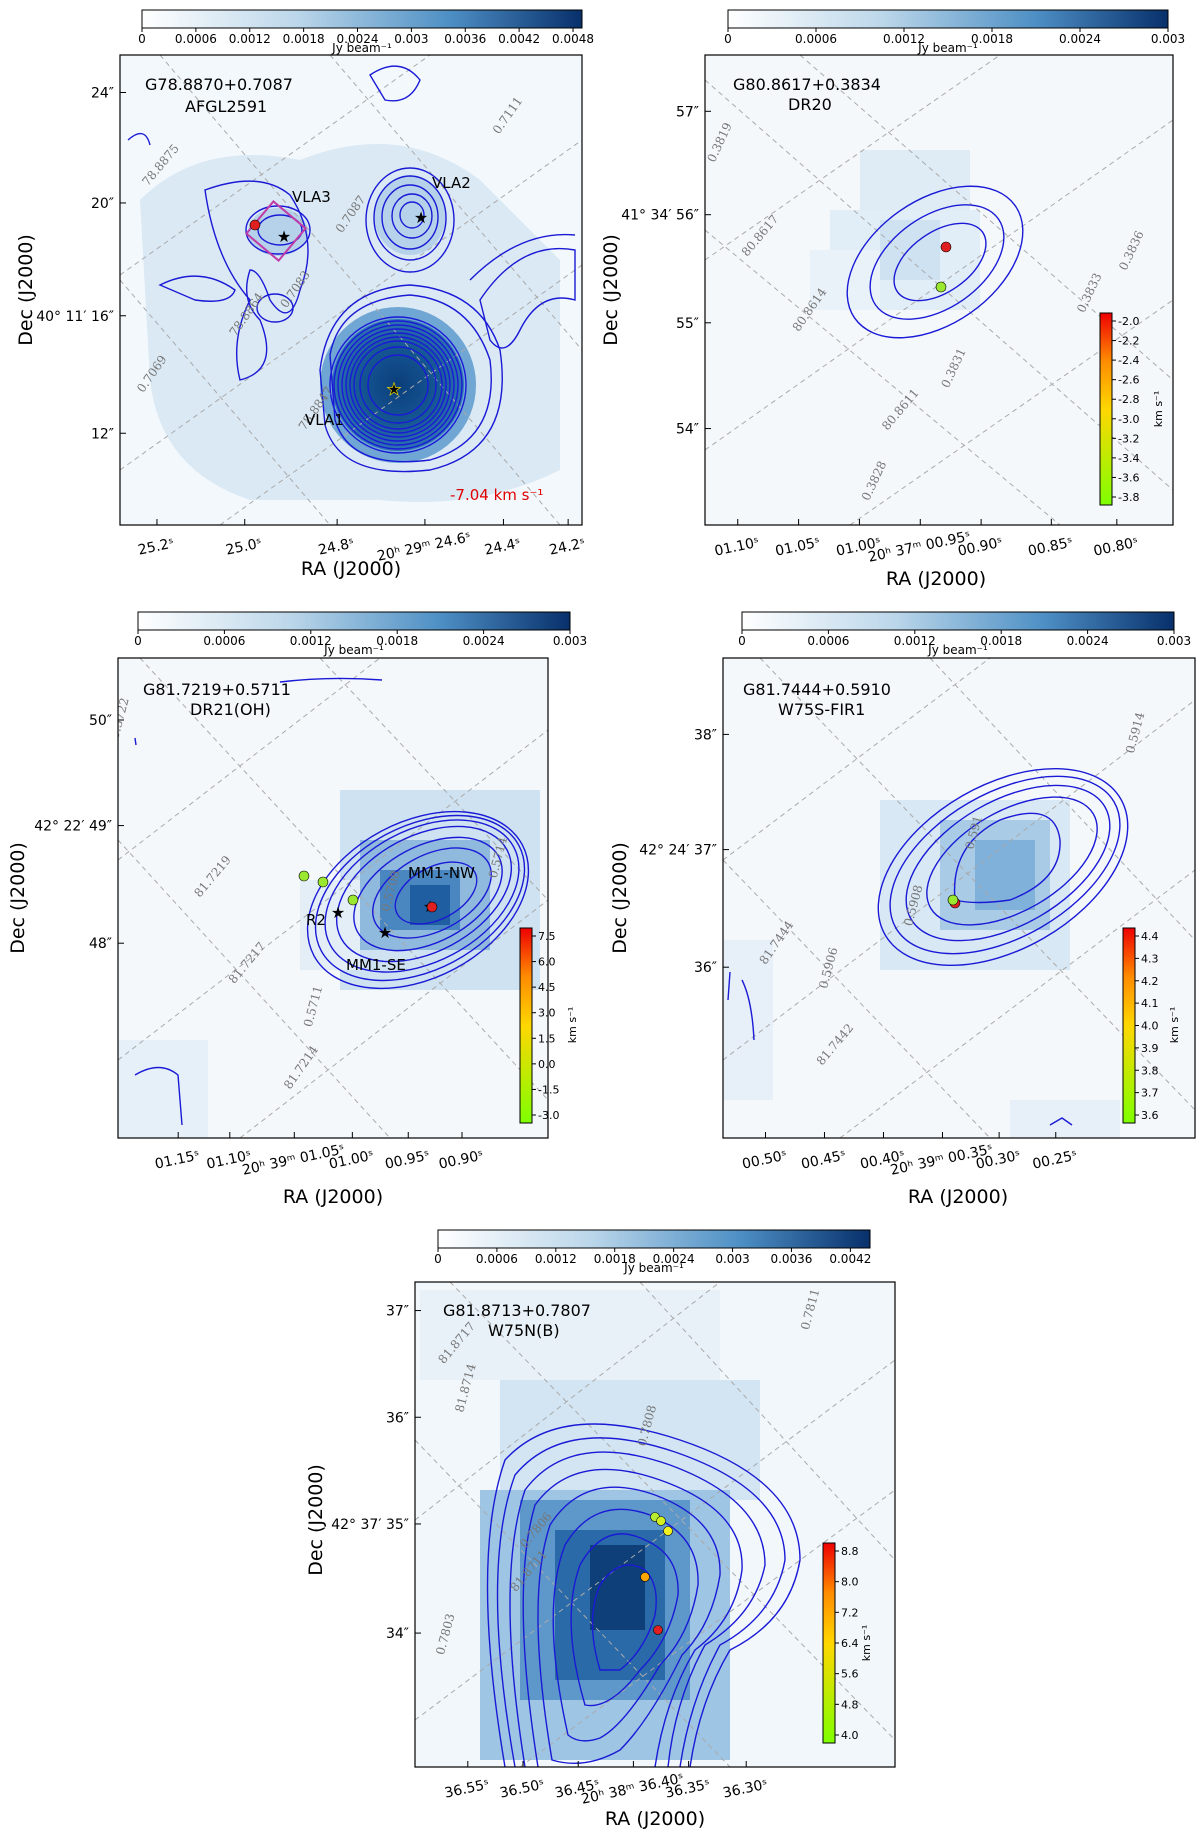  Describe the element at coordinates (311, 197) in the screenshot. I see `label-vla3: VLA3` at that location.